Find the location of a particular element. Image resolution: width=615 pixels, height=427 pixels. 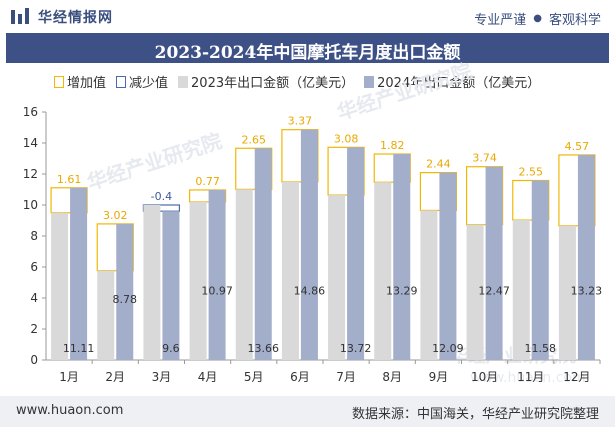

brand: 华经情报网 is located at coordinates (61, 17).